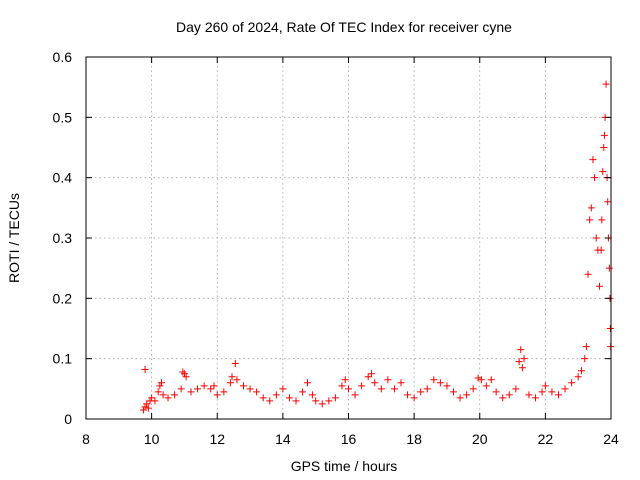 The image size is (640, 480). Describe the element at coordinates (217, 439) in the screenshot. I see `x-tick-label: 12` at that location.